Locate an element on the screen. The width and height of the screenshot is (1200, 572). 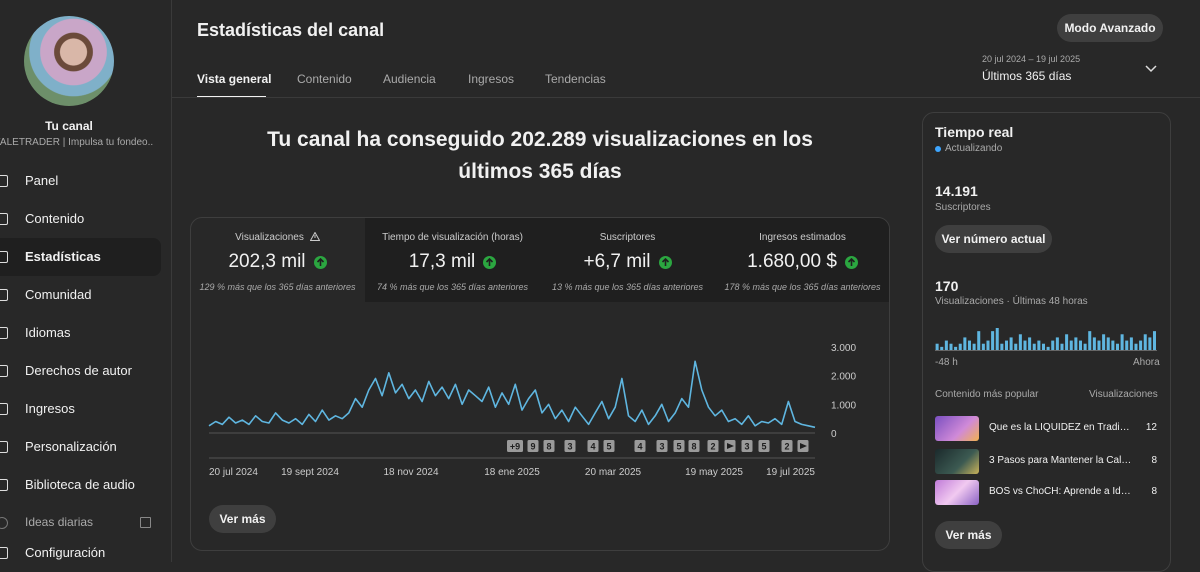
menu-item: Ideas diarias is located at coordinates (59, 522).